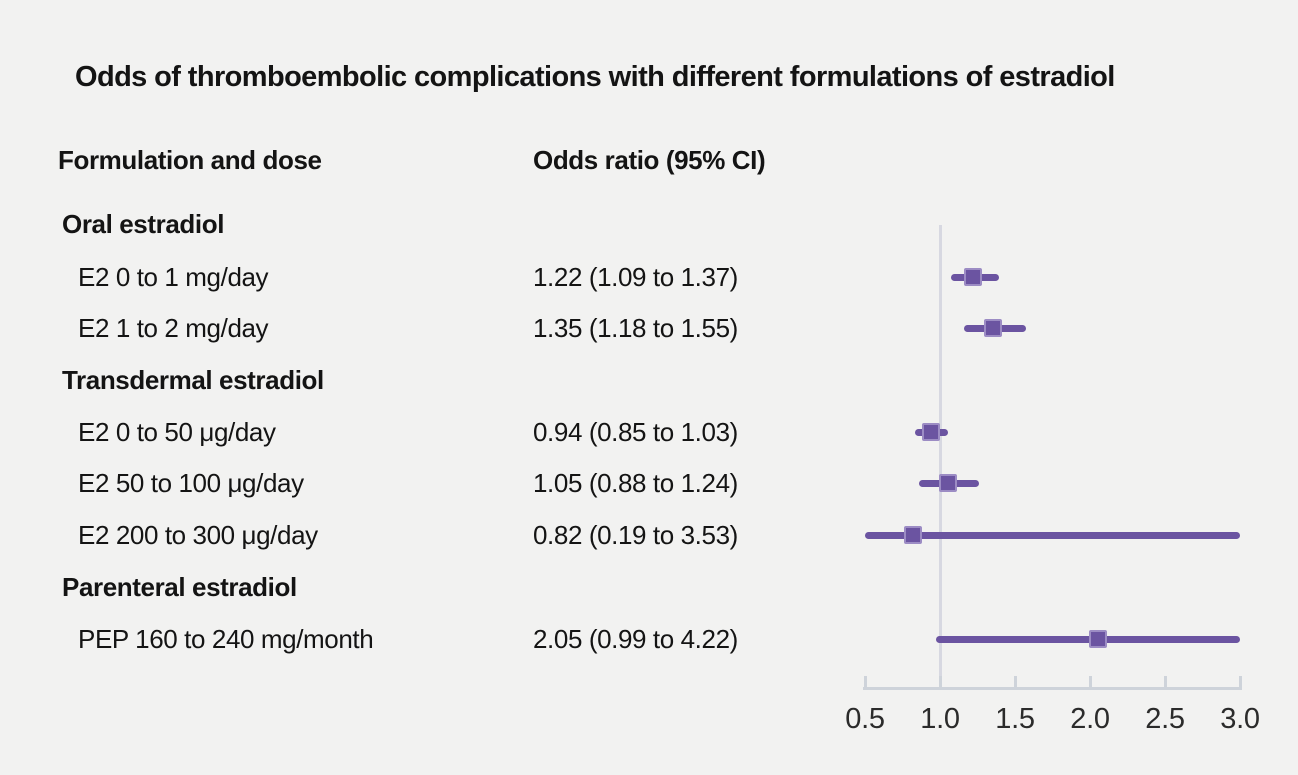  I want to click on section-heading: Transdermal estradiol, so click(193, 380).